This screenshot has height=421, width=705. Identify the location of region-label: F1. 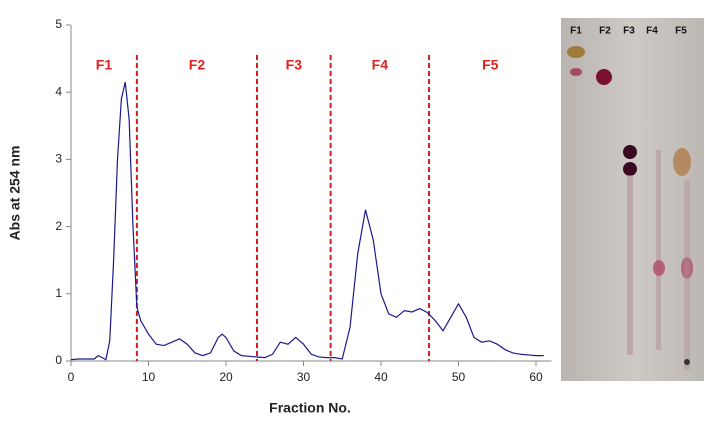
(104, 65).